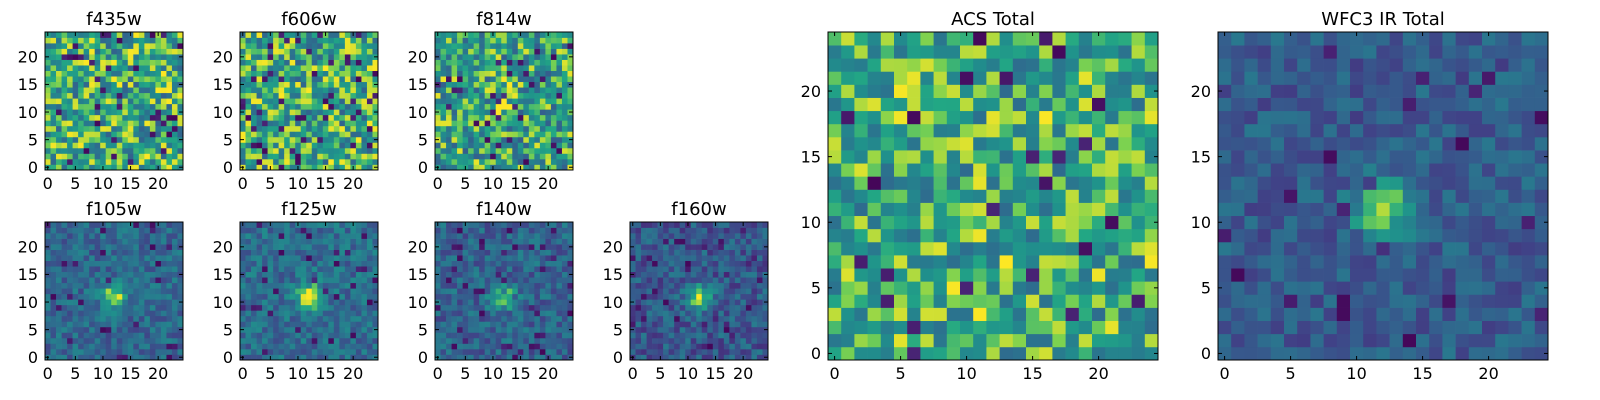 Image resolution: width=1600 pixels, height=400 pixels. Describe the element at coordinates (353, 373) in the screenshot. I see `x-tick-label: 20` at that location.